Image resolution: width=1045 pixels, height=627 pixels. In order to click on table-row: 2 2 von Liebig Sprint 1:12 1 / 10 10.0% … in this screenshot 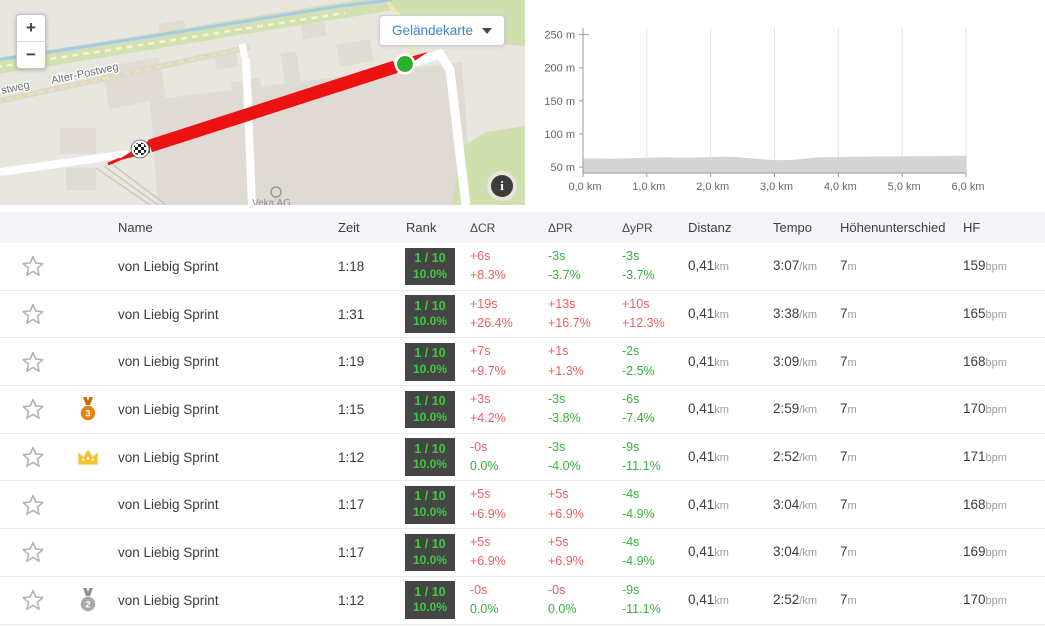, I will do `click(522, 600)`.